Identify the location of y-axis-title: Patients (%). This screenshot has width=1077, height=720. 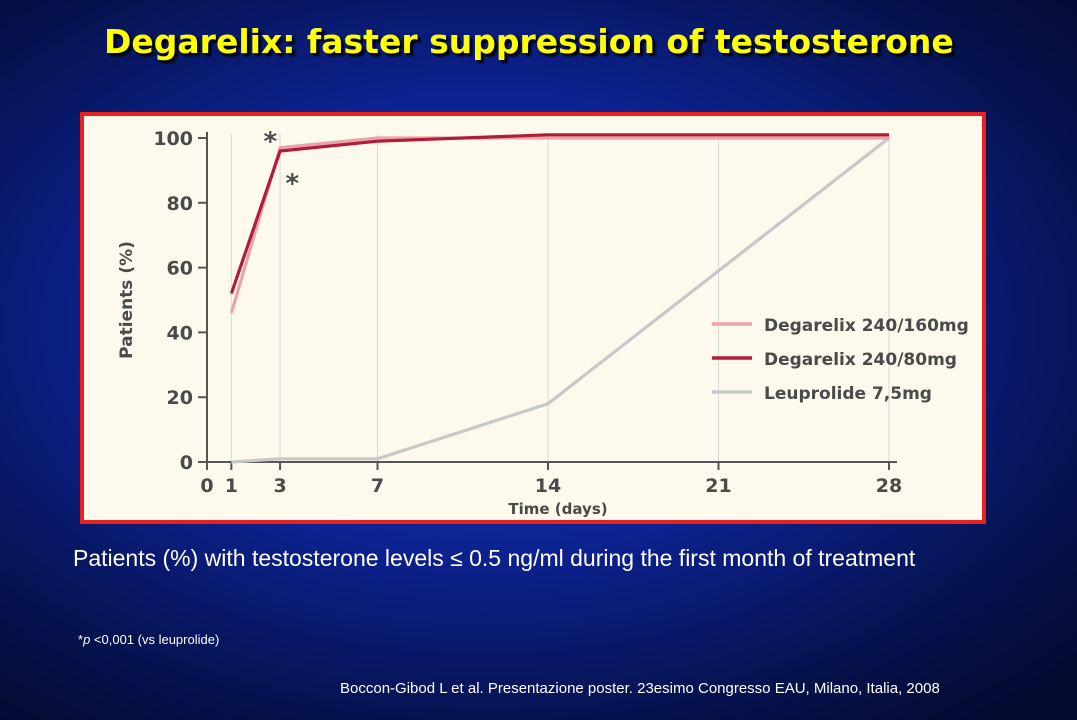
(127, 300).